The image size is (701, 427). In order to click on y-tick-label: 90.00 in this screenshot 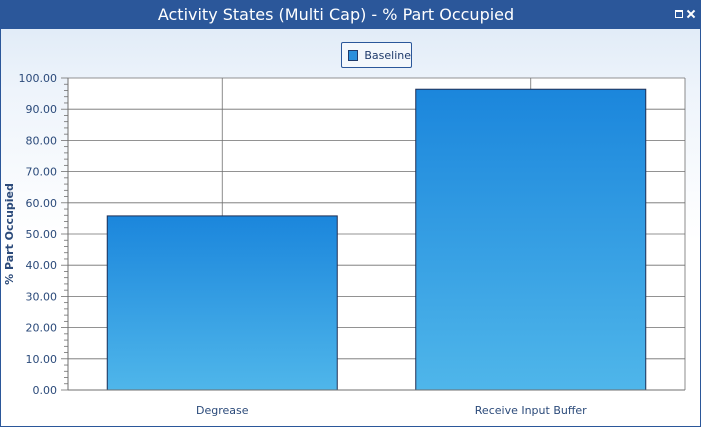, I will do `click(42, 109)`.